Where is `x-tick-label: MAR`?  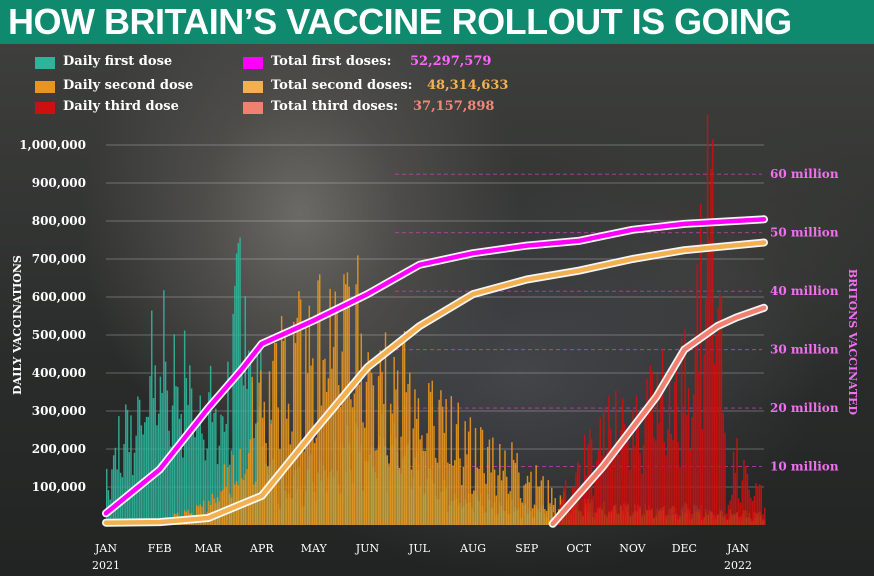 x-tick-label: MAR is located at coordinates (208, 548).